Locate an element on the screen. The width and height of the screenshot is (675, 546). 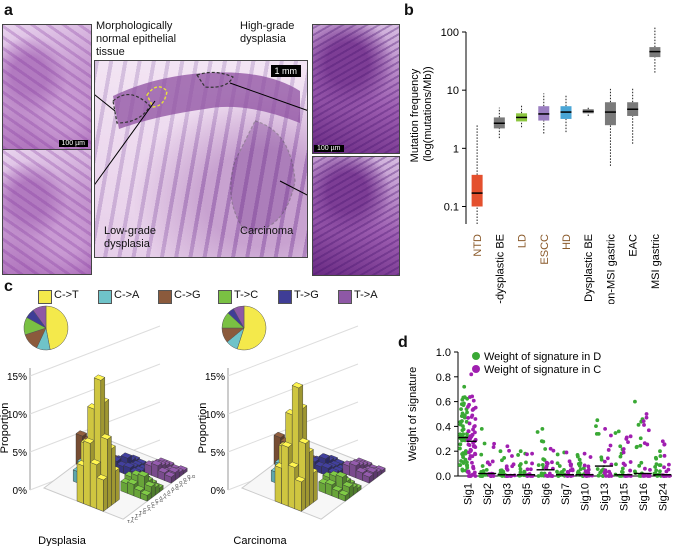
boxplot-category-label: Non-MSI gastric is located at coordinates (611, 269).